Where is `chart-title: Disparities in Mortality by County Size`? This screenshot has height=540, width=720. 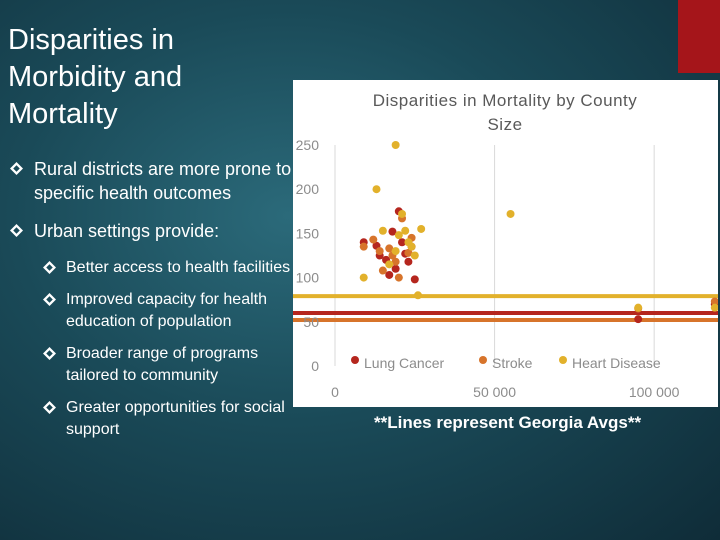
chart-title: Disparities in Mortality by County Size is located at coordinates (505, 112).